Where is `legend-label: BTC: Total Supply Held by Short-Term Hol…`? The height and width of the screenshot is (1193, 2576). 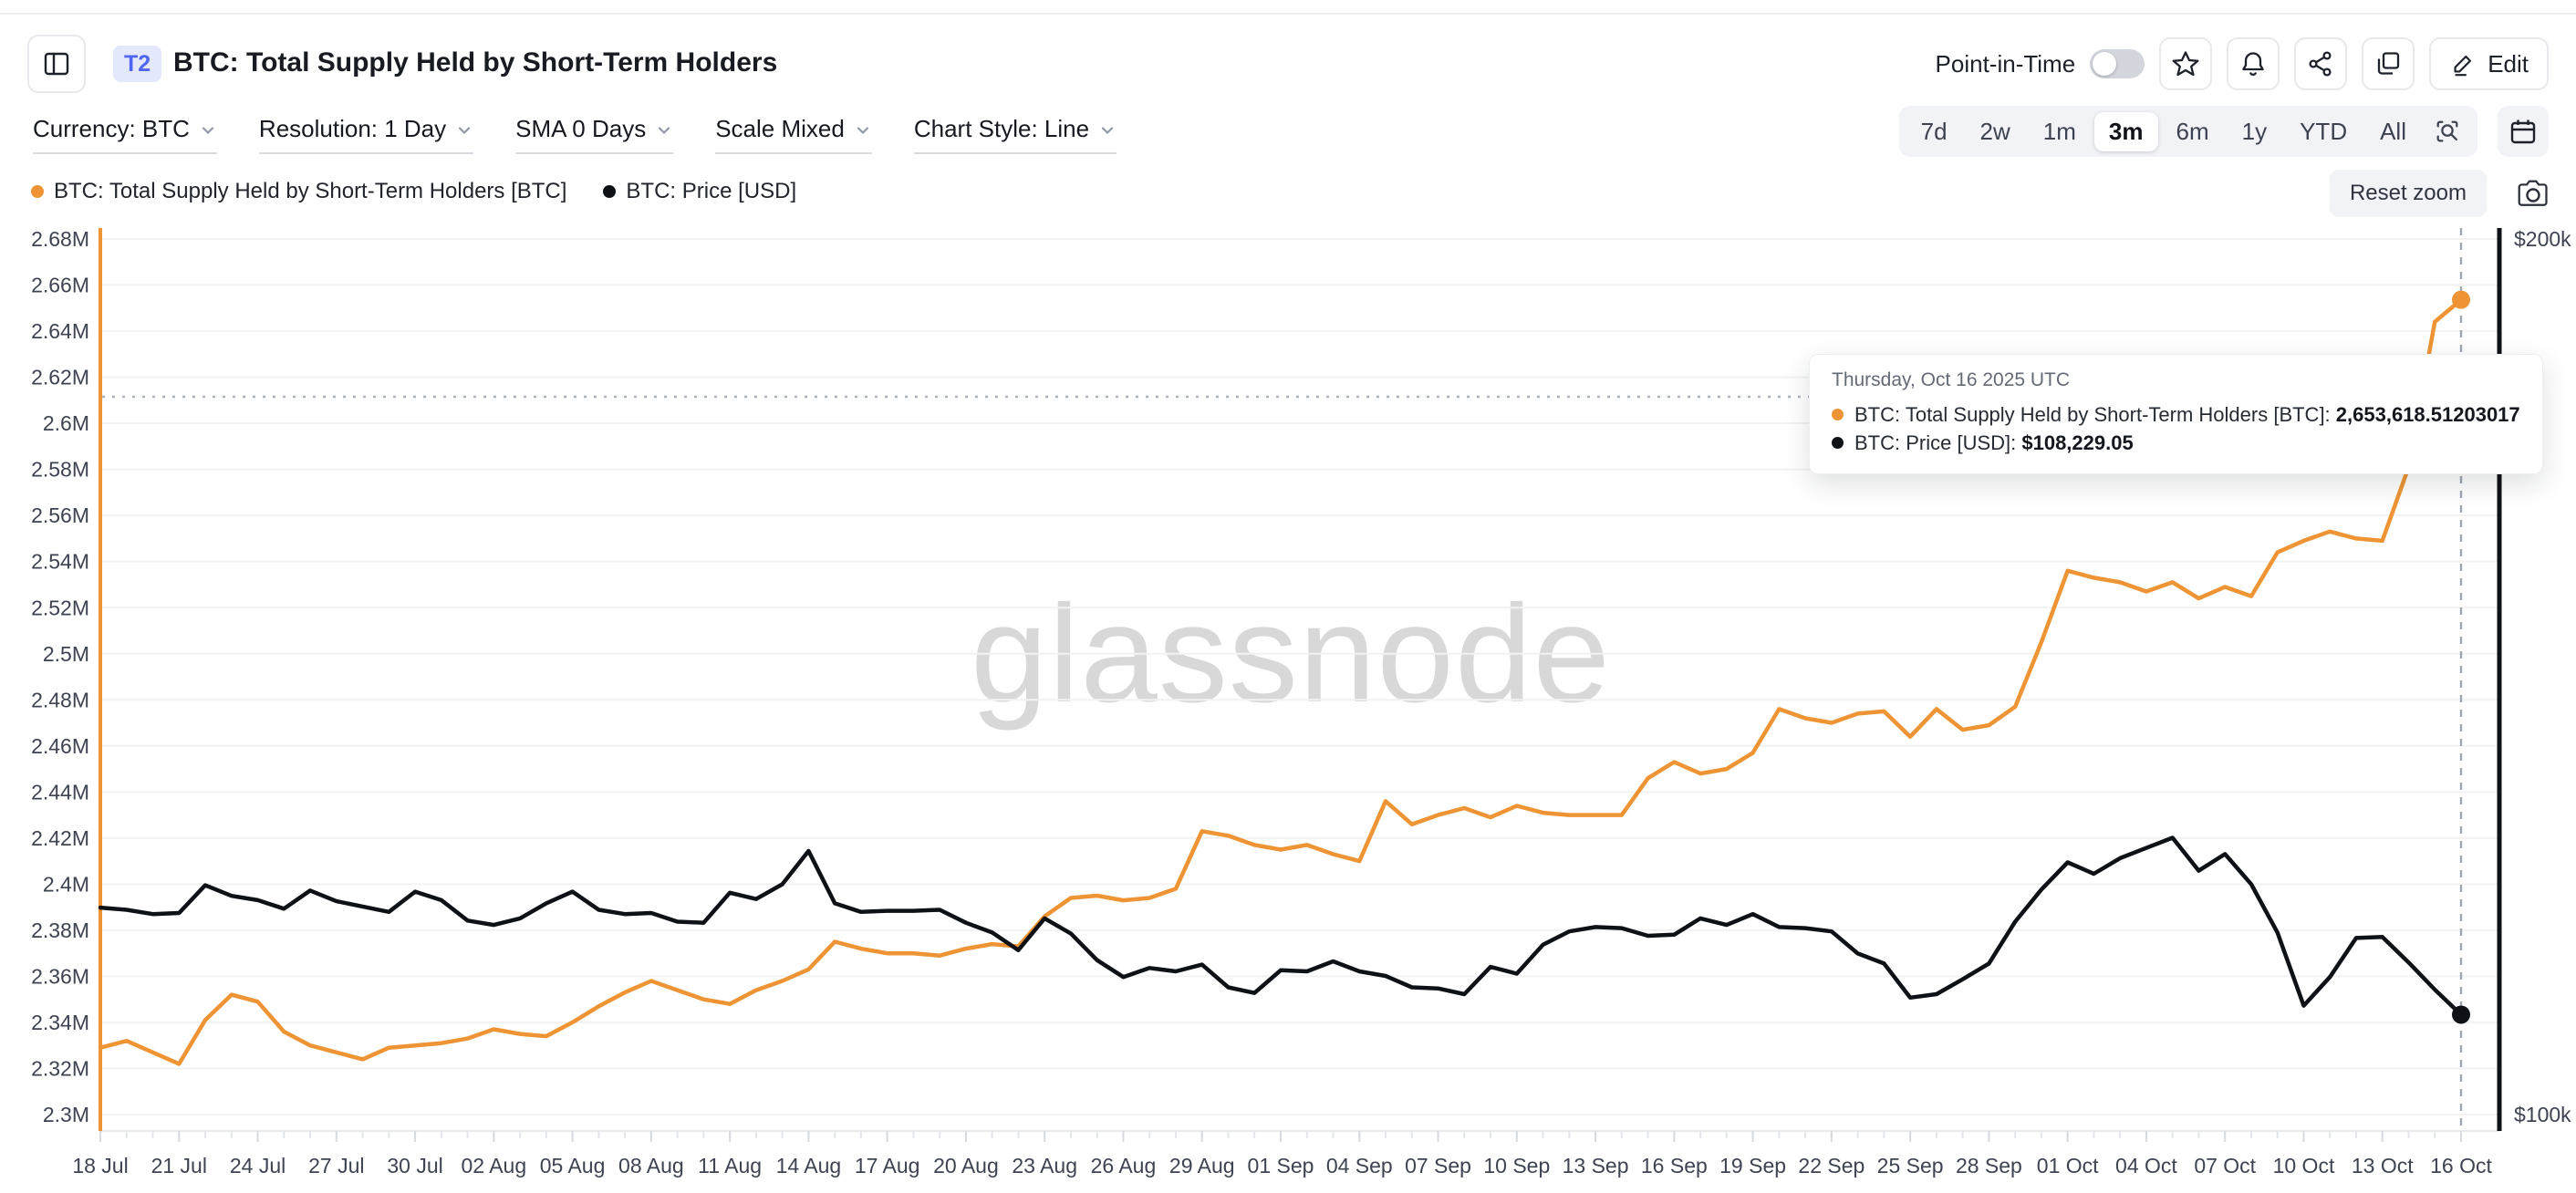 legend-label: BTC: Total Supply Held by Short-Term Hol… is located at coordinates (310, 191).